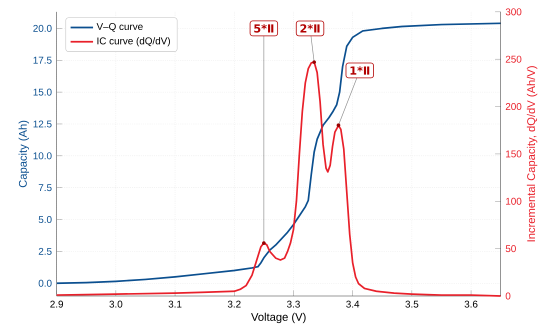 This screenshot has height=336, width=550. What do you see at coordinates (43, 92) in the screenshot?
I see `y-tick-label: 15.0` at bounding box center [43, 92].